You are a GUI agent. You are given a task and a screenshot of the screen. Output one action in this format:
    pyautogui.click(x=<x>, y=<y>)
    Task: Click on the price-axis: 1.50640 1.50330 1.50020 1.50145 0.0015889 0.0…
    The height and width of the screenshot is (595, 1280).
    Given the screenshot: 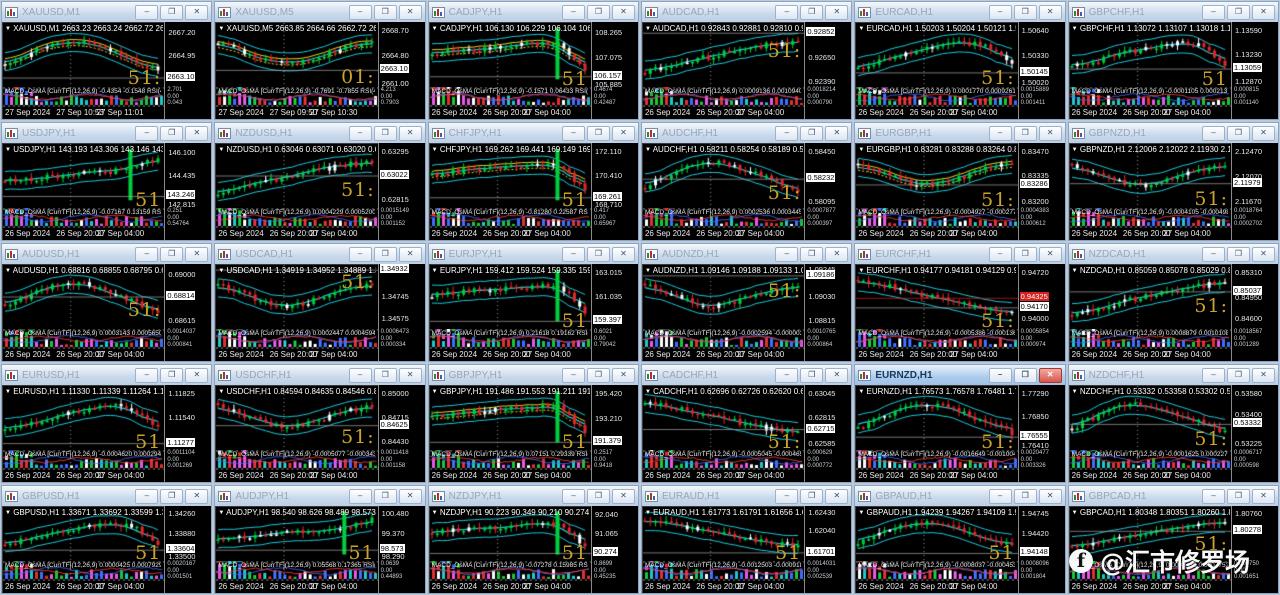 What is the action you would take?
    pyautogui.click(x=1041, y=70)
    